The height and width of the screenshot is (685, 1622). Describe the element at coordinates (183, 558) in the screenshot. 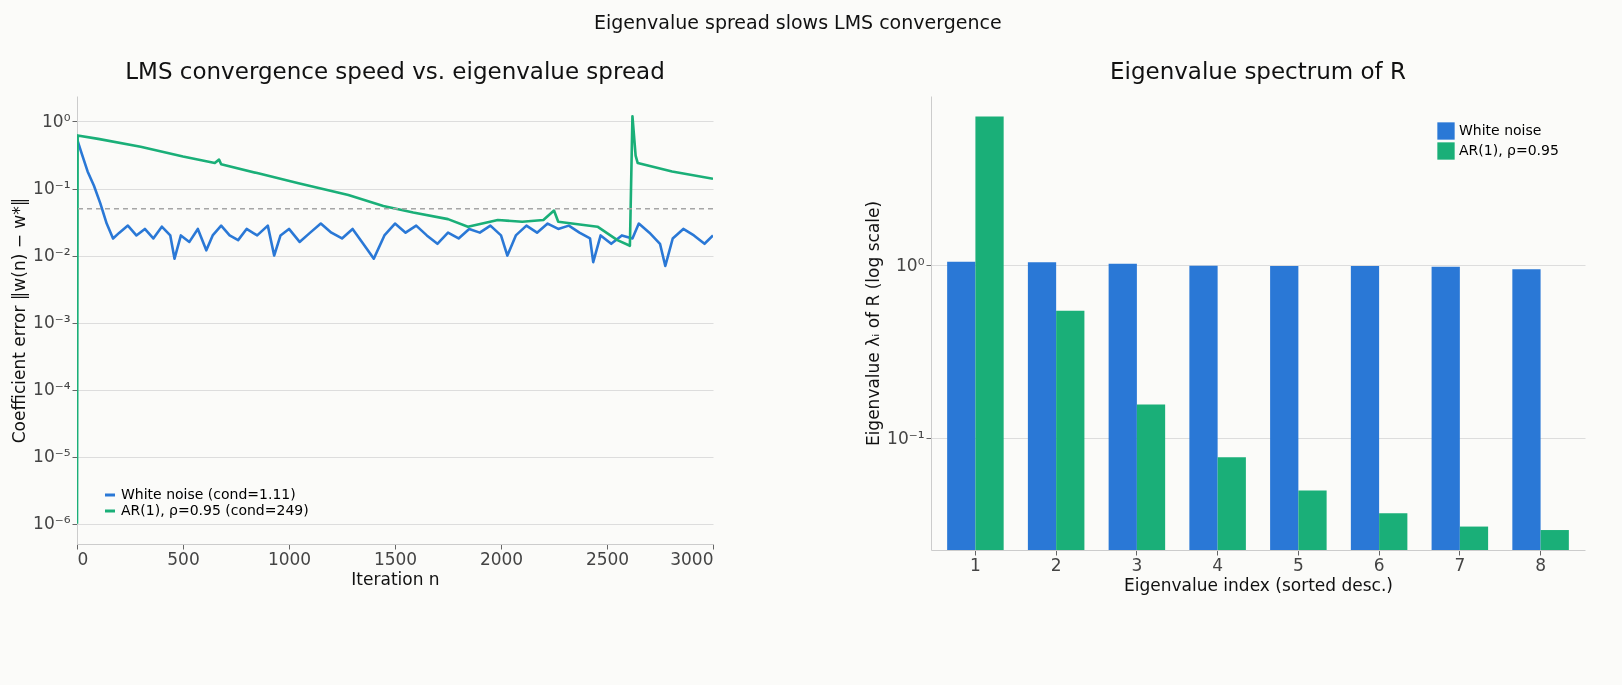

I see `x-tick-label: 500` at that location.